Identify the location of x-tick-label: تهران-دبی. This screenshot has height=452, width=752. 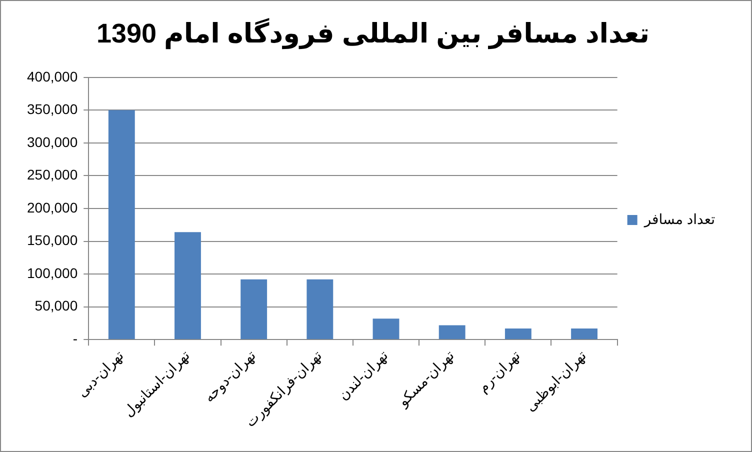
(101, 374).